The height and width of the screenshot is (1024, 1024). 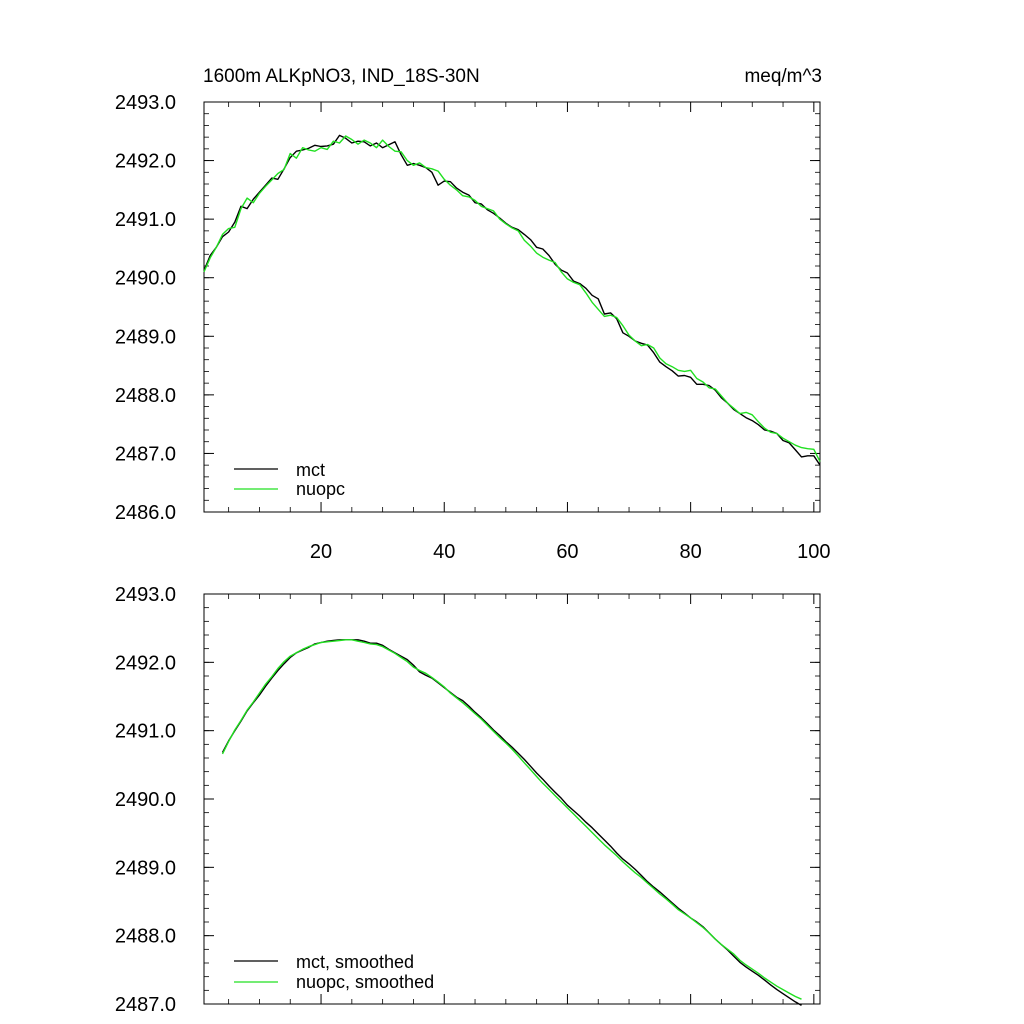 I want to click on y-tick-label: 2486.0, so click(x=145, y=513).